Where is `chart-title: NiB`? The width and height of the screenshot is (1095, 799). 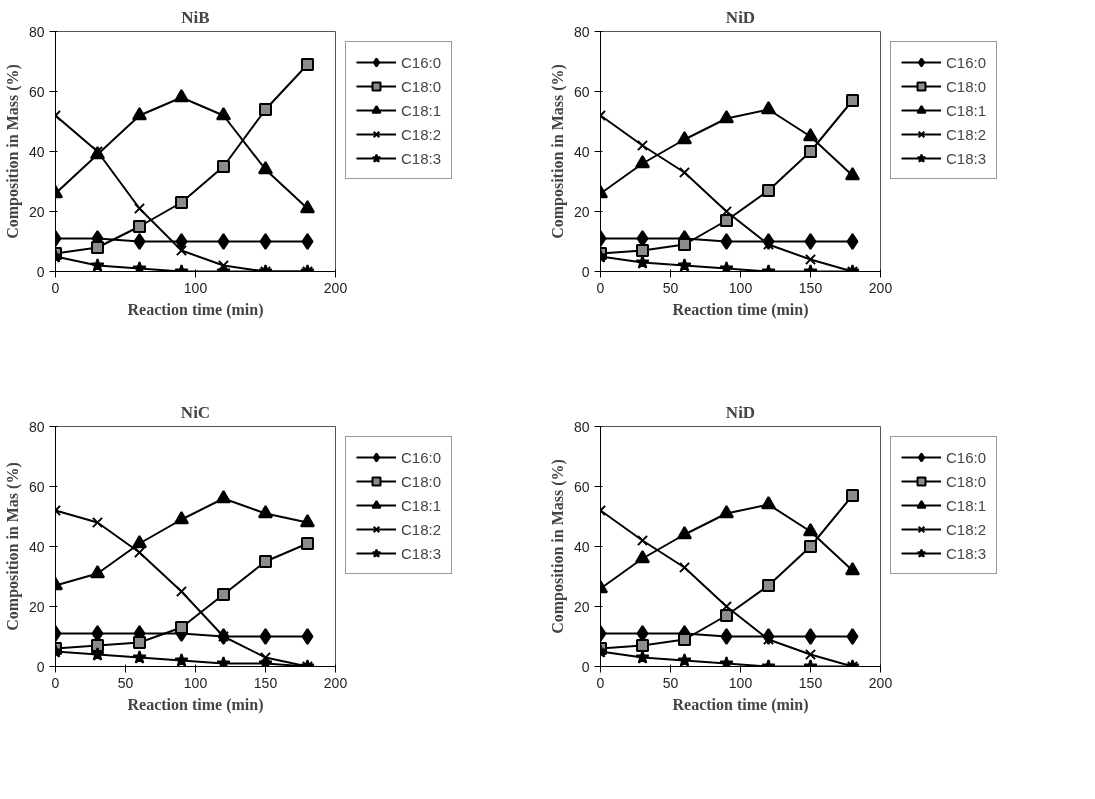
chart-title: NiB is located at coordinates (195, 17).